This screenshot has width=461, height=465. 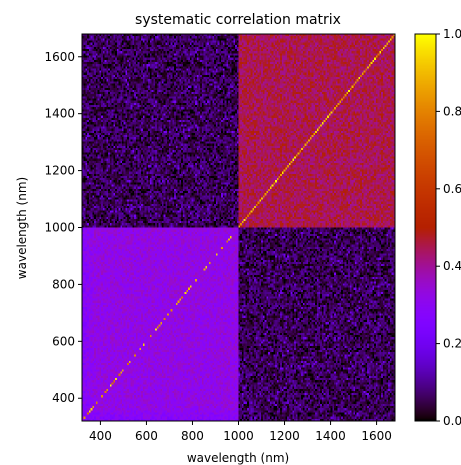 What do you see at coordinates (59, 57) in the screenshot?
I see `y-tick-label: 1600` at bounding box center [59, 57].